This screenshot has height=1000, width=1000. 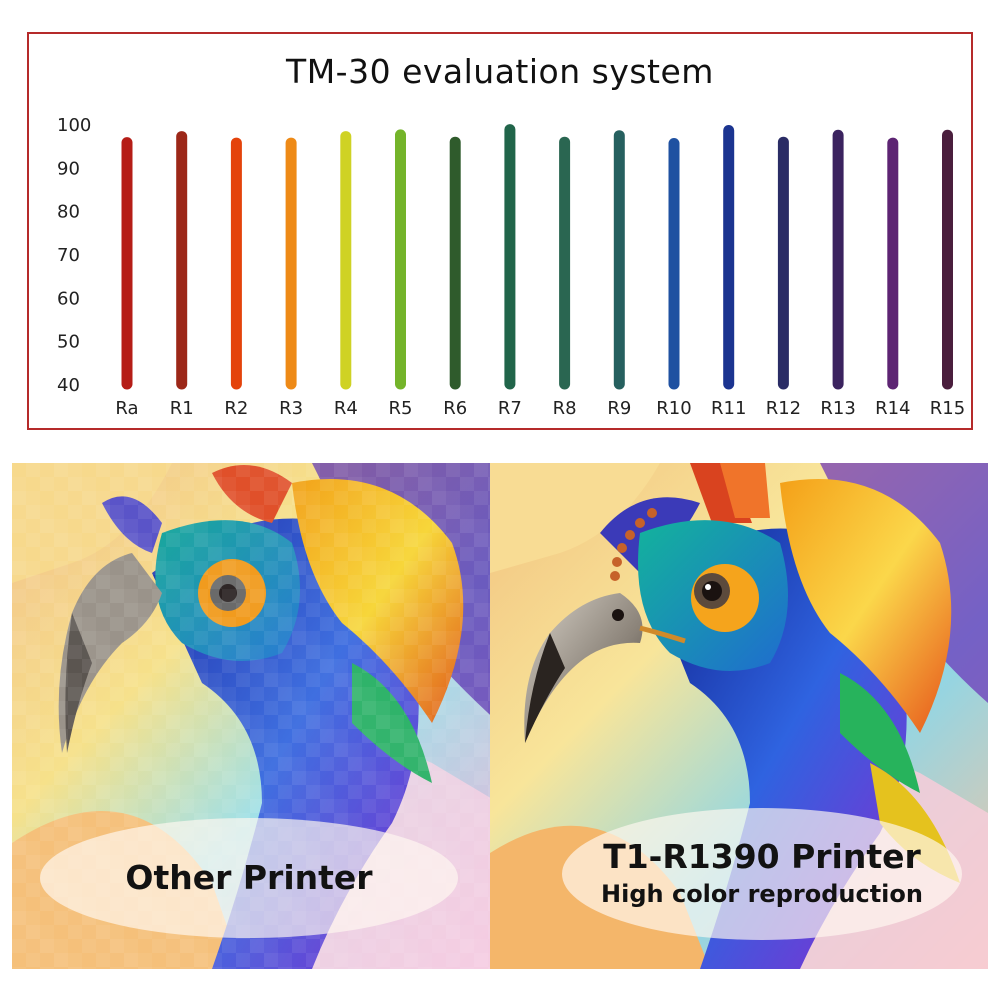 I want to click on x-tick-label: R7, so click(x=510, y=408).